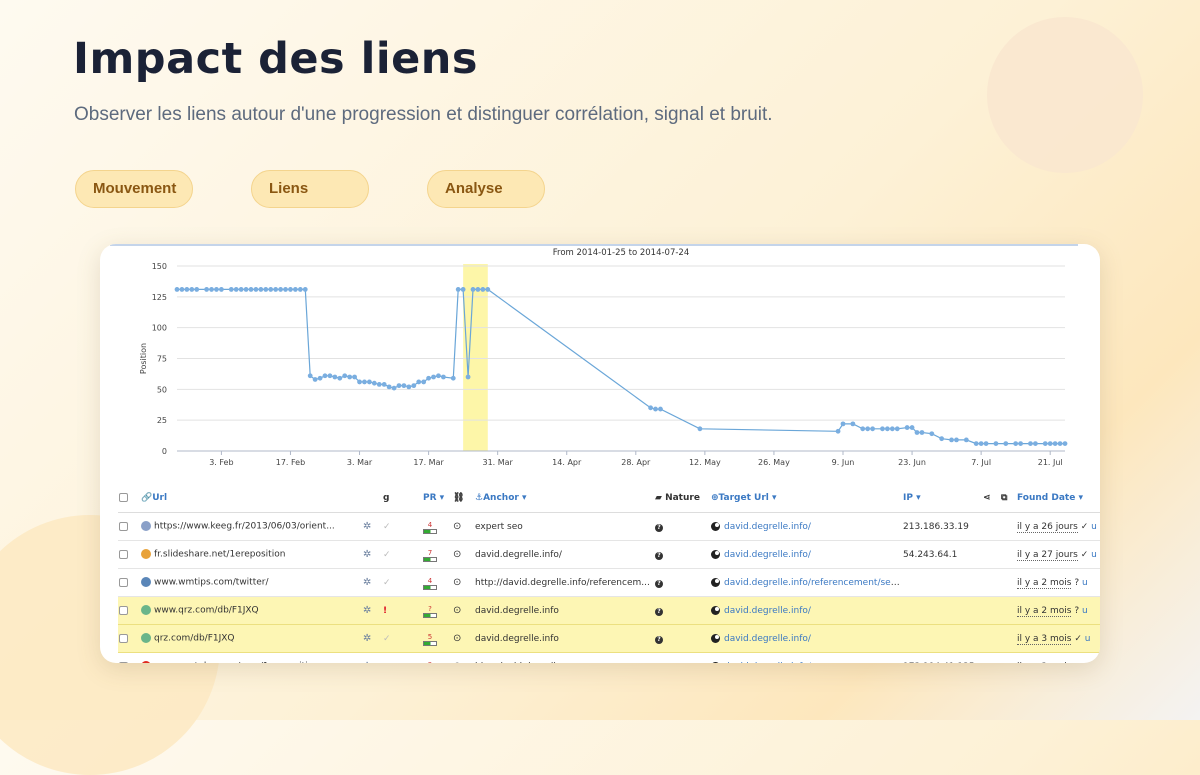 This screenshot has height=775, width=1200. Describe the element at coordinates (715, 610) in the screenshot. I see `site-icon` at that location.